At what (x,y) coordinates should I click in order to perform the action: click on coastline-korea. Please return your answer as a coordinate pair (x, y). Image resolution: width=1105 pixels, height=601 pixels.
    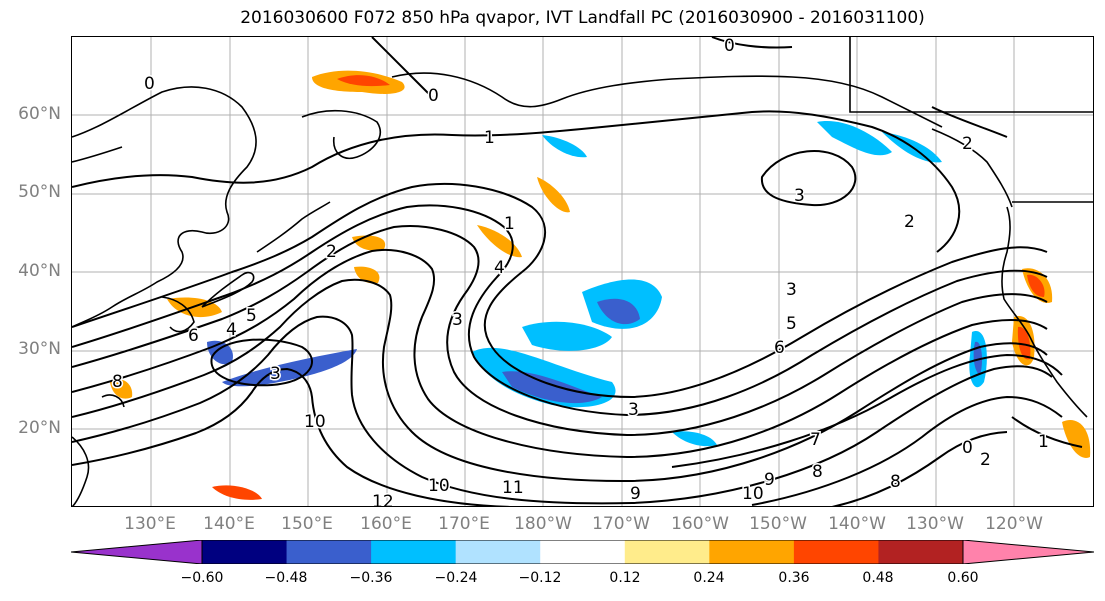
    Looking at the image, I should click on (178, 314).